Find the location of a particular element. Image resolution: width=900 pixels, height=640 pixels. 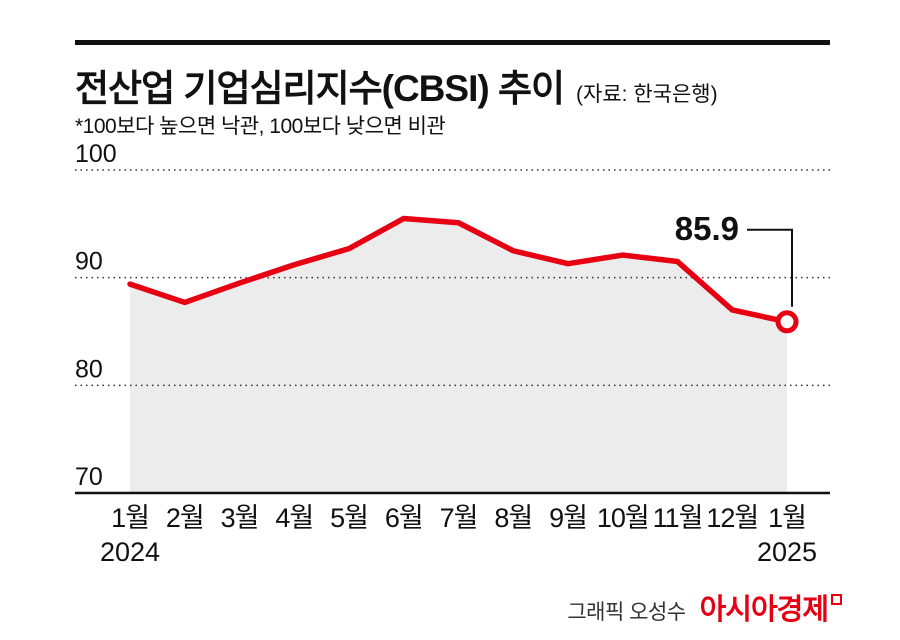

x-tick-label: 7월 is located at coordinates (459, 518).